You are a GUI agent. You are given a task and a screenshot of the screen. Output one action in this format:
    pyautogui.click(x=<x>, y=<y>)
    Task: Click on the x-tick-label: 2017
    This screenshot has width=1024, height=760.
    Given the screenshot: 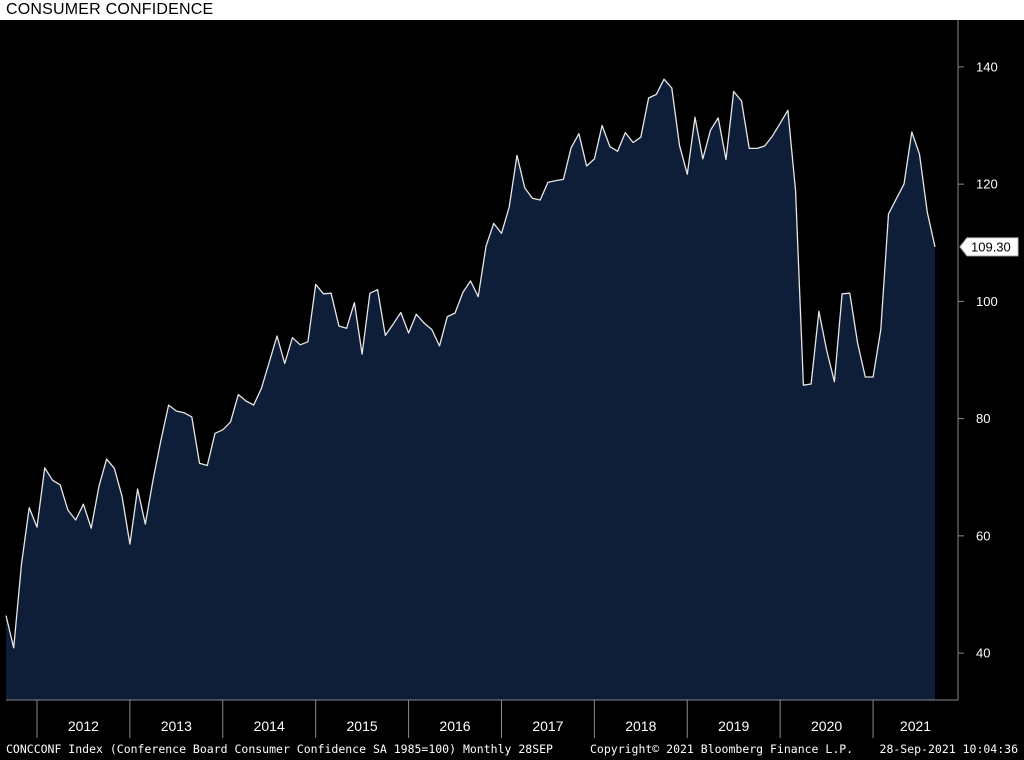 What is the action you would take?
    pyautogui.click(x=547, y=726)
    